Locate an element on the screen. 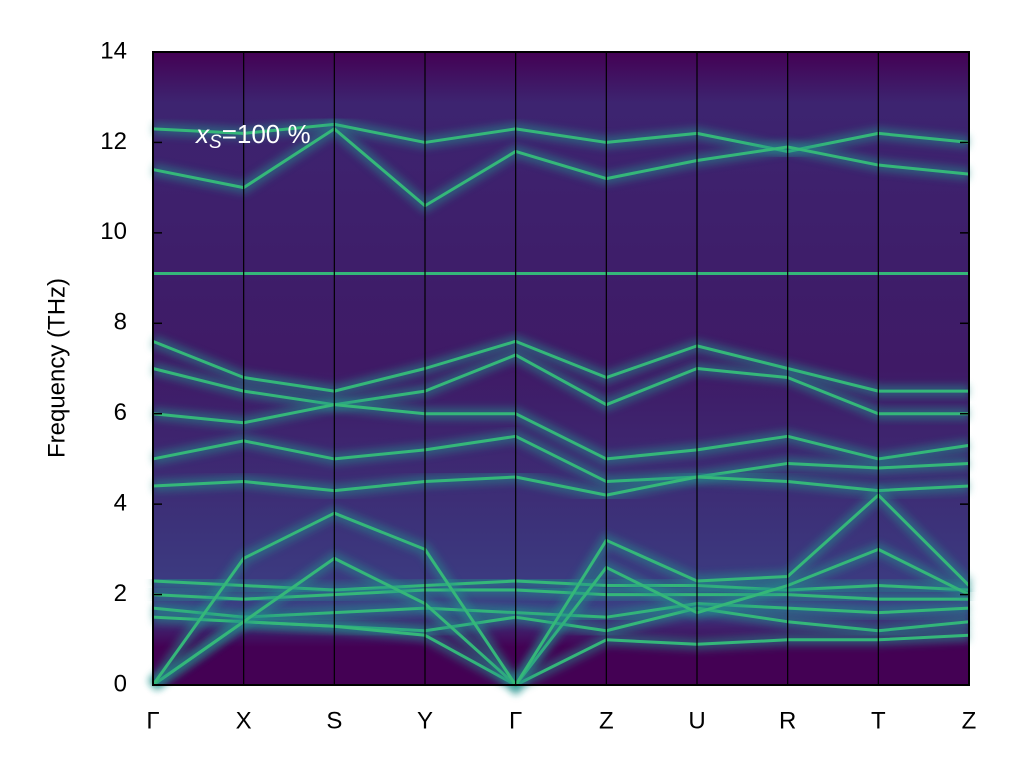 The image size is (1020, 780). x-tick-label: R is located at coordinates (787, 720).